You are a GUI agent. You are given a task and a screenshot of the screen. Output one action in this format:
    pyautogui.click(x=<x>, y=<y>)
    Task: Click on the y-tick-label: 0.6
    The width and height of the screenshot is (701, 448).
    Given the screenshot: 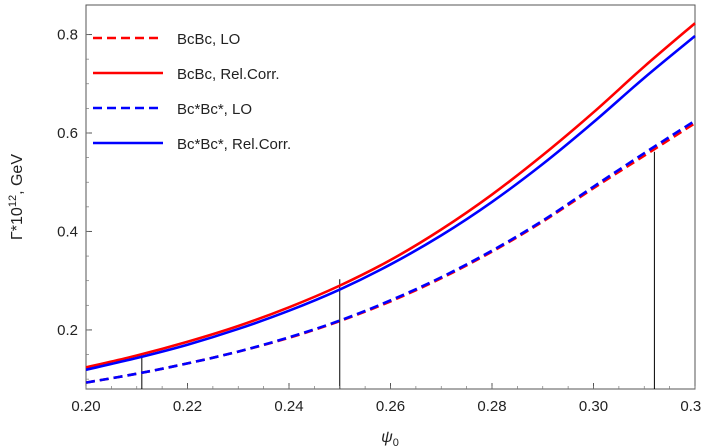 What is the action you would take?
    pyautogui.click(x=67, y=133)
    